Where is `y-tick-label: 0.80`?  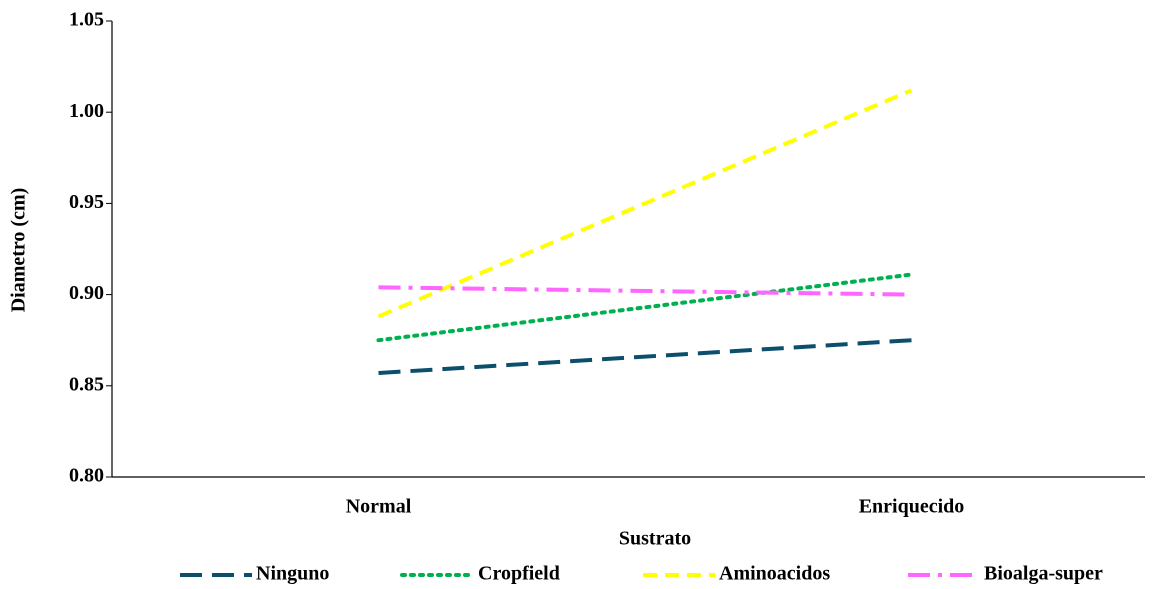 y-tick-label: 0.80 is located at coordinates (86, 476).